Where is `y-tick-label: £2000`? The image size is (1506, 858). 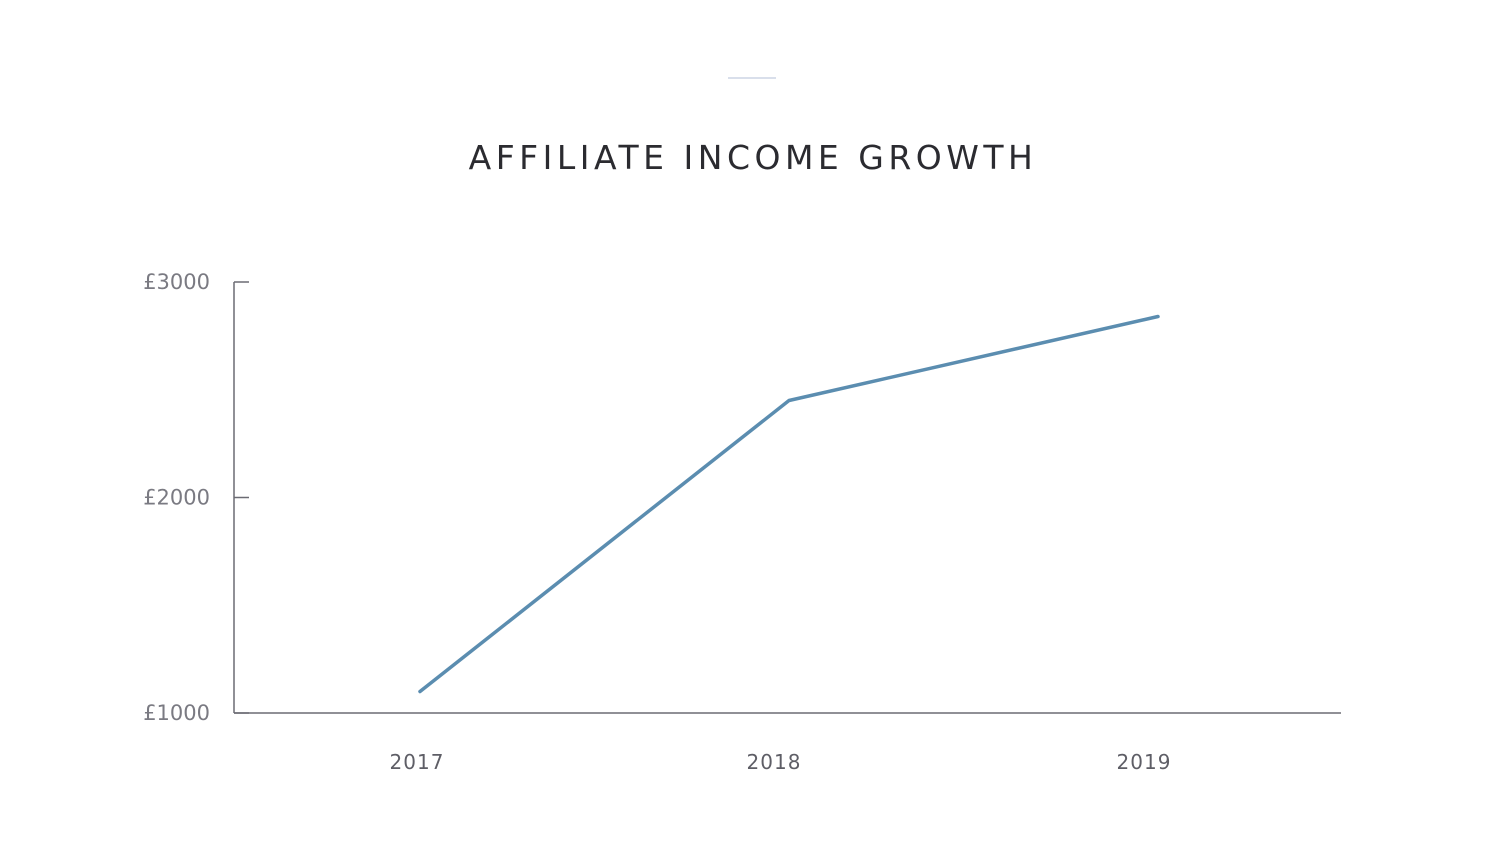
y-tick-label: £2000 is located at coordinates (176, 498).